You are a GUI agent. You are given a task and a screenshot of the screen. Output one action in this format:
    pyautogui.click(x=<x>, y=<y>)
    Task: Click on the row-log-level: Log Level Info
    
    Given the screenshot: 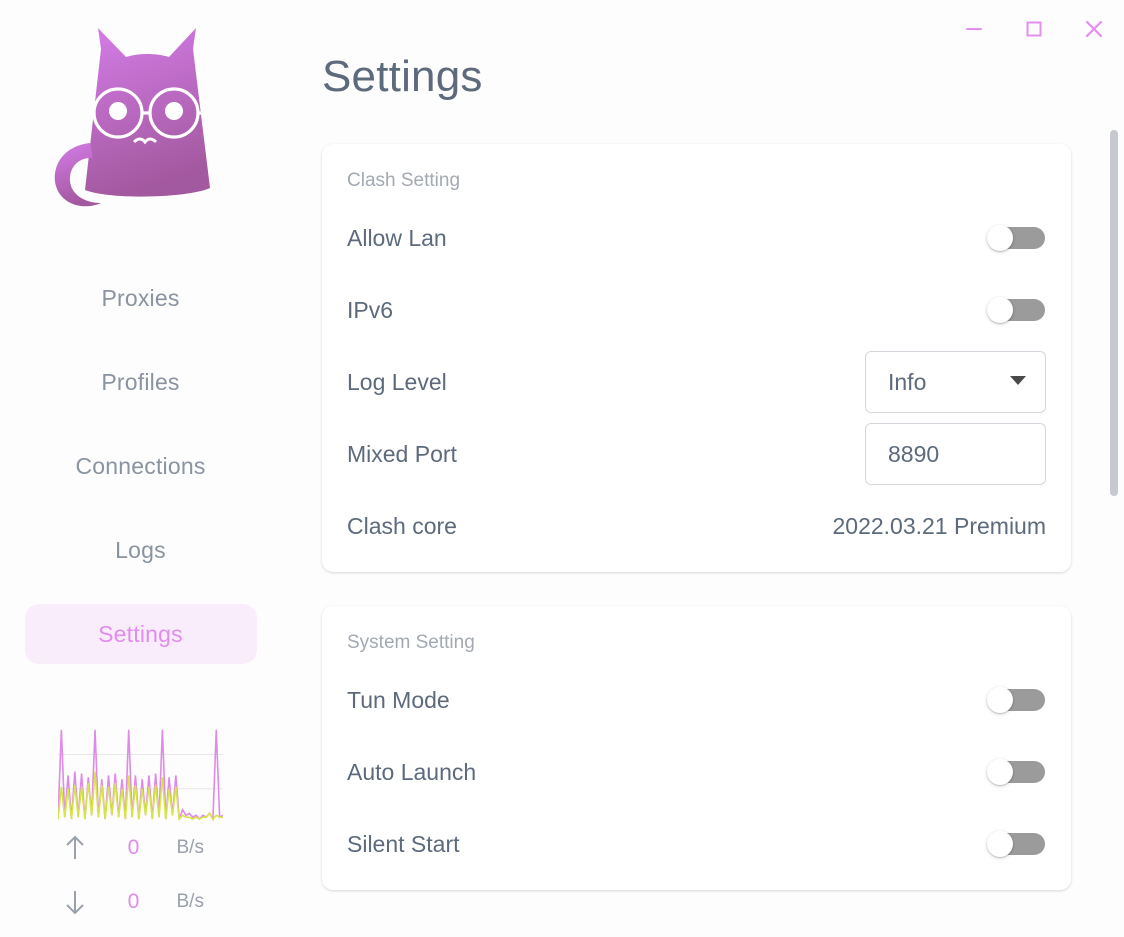 What is the action you would take?
    pyautogui.click(x=696, y=382)
    